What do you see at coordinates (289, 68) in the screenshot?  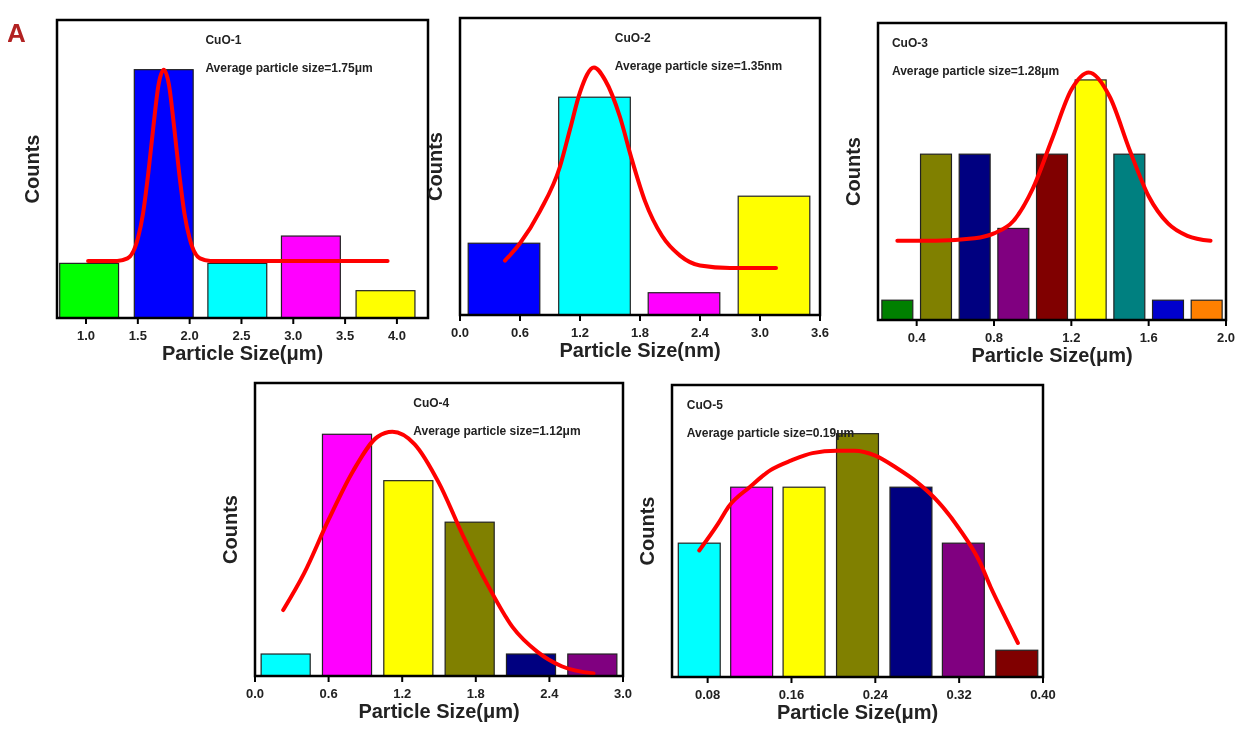 I see `annotation: Average particle size=1.75μm` at bounding box center [289, 68].